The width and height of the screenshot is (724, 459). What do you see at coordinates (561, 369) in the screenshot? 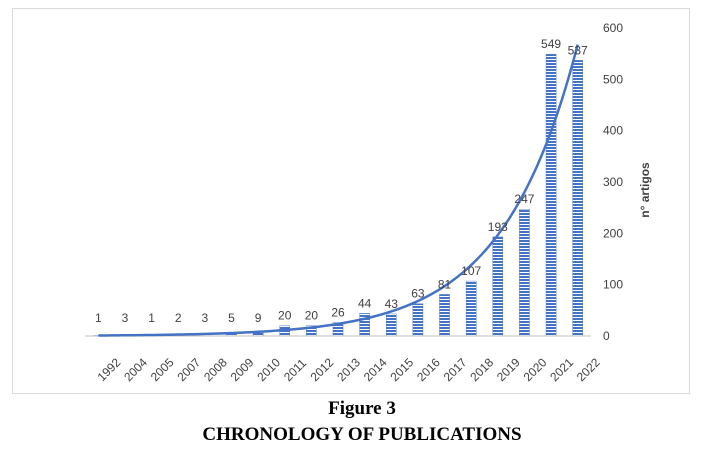
I see `x-tick-label-2021: 2021` at bounding box center [561, 369].